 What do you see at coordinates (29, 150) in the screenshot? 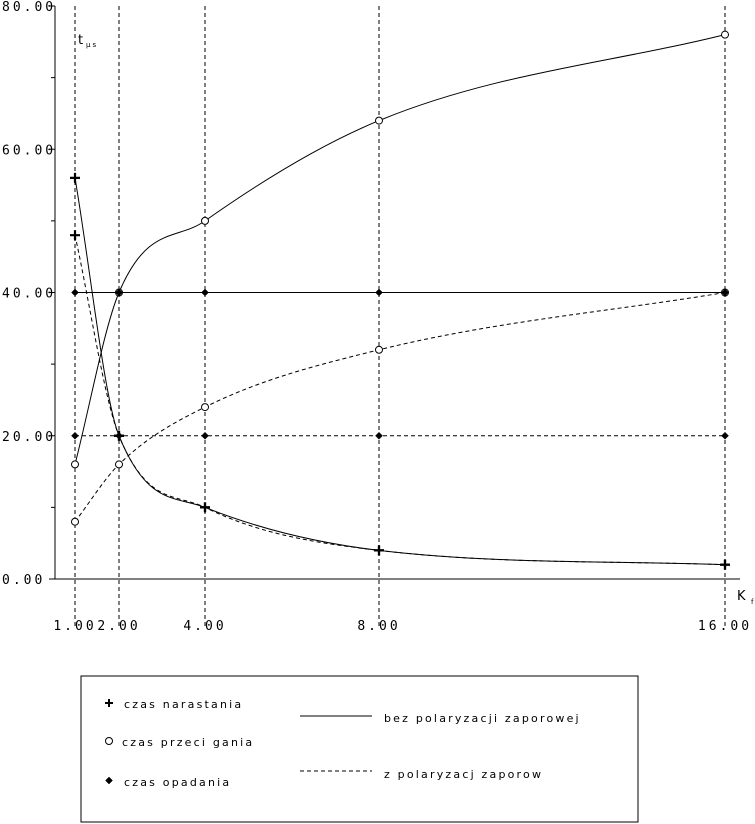
I see `y-tick-label: 60.00` at bounding box center [29, 150].